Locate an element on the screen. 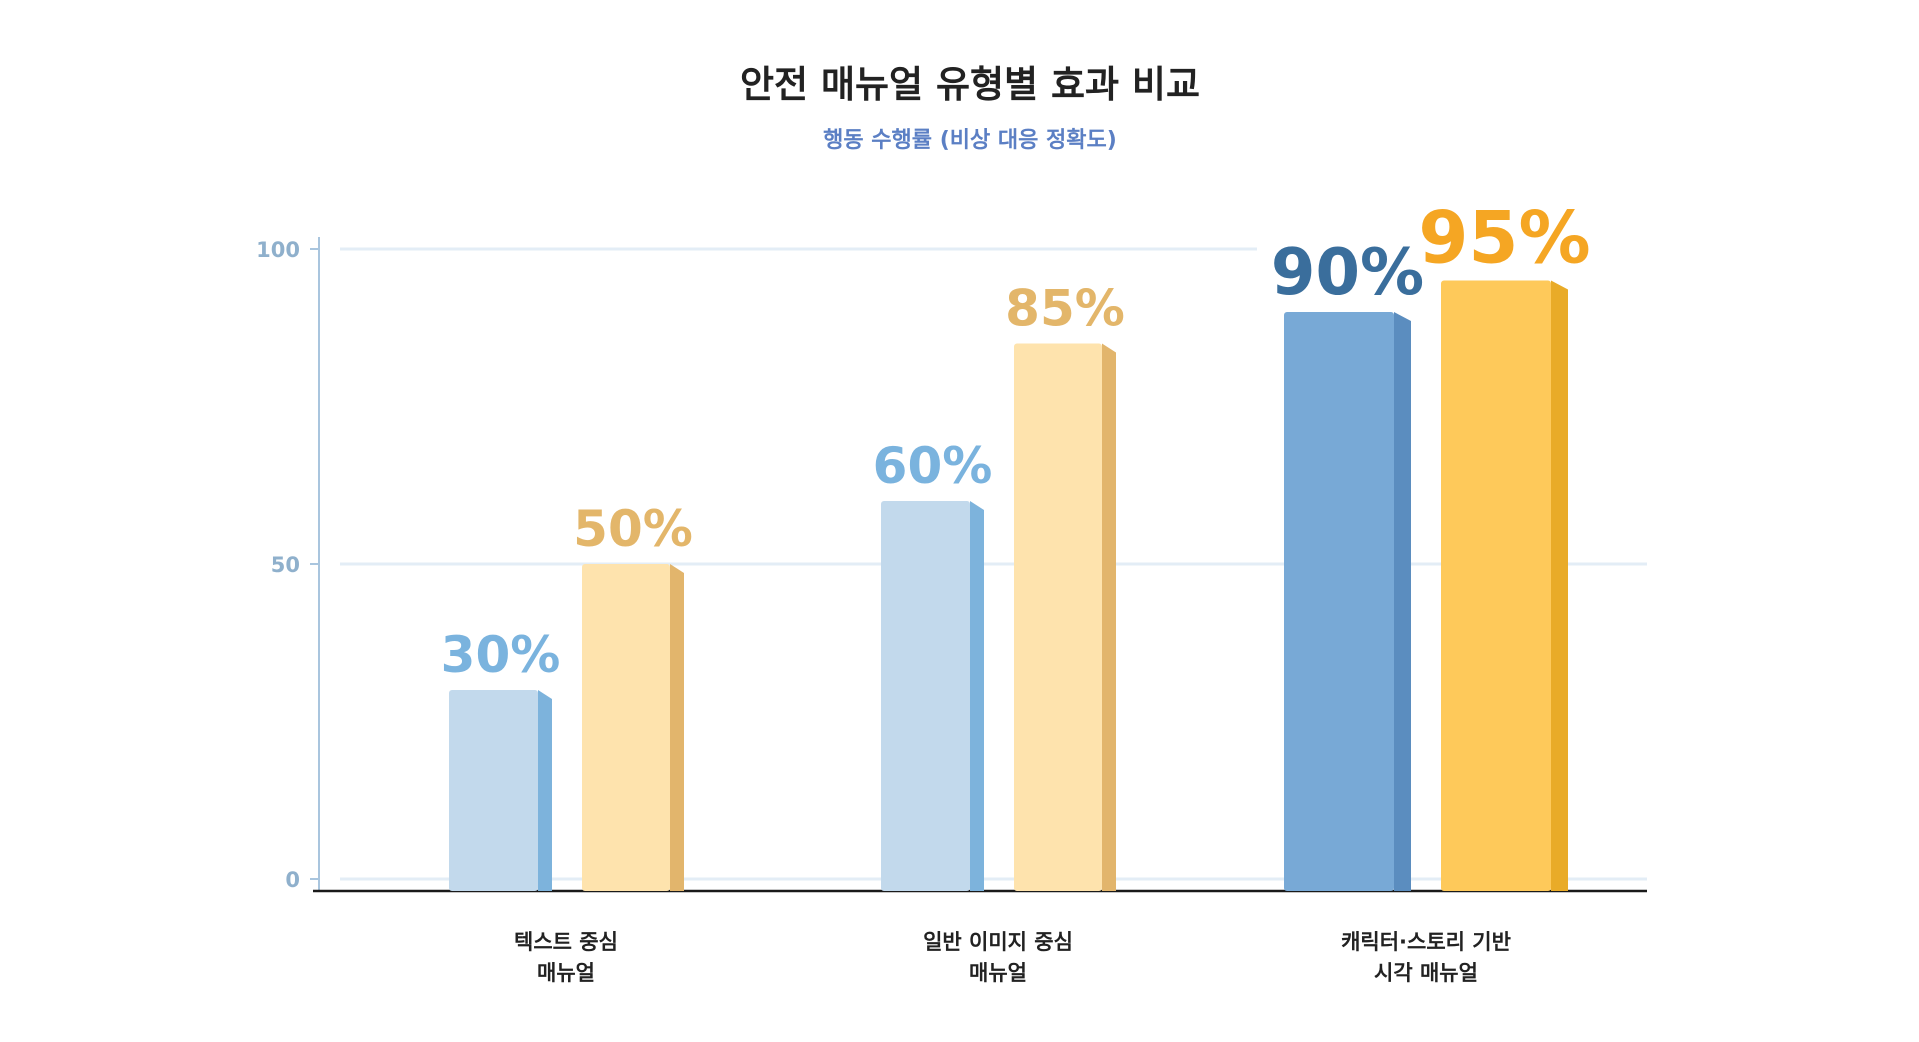 This screenshot has width=1919, height=1042. chart-title: 안전 매뉴얼 유형별 효과 비교 is located at coordinates (970, 84).